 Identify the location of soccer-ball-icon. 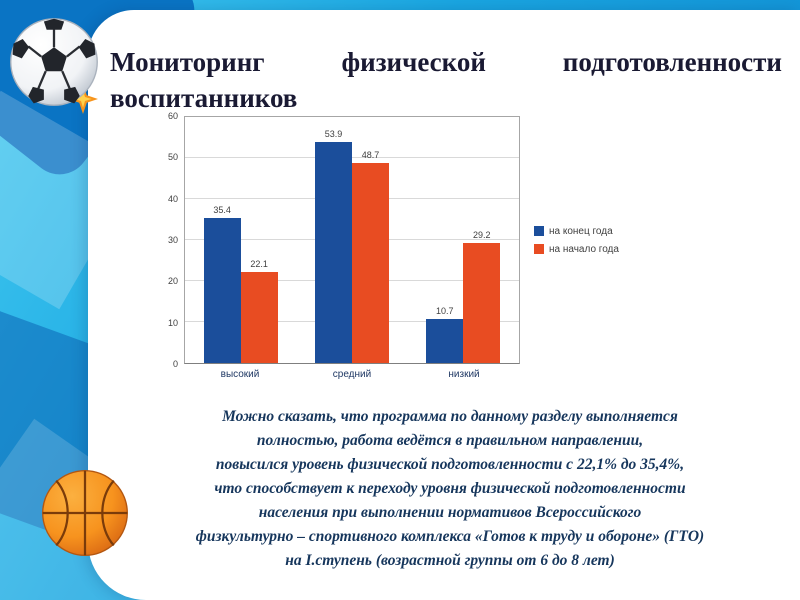
(54, 62).